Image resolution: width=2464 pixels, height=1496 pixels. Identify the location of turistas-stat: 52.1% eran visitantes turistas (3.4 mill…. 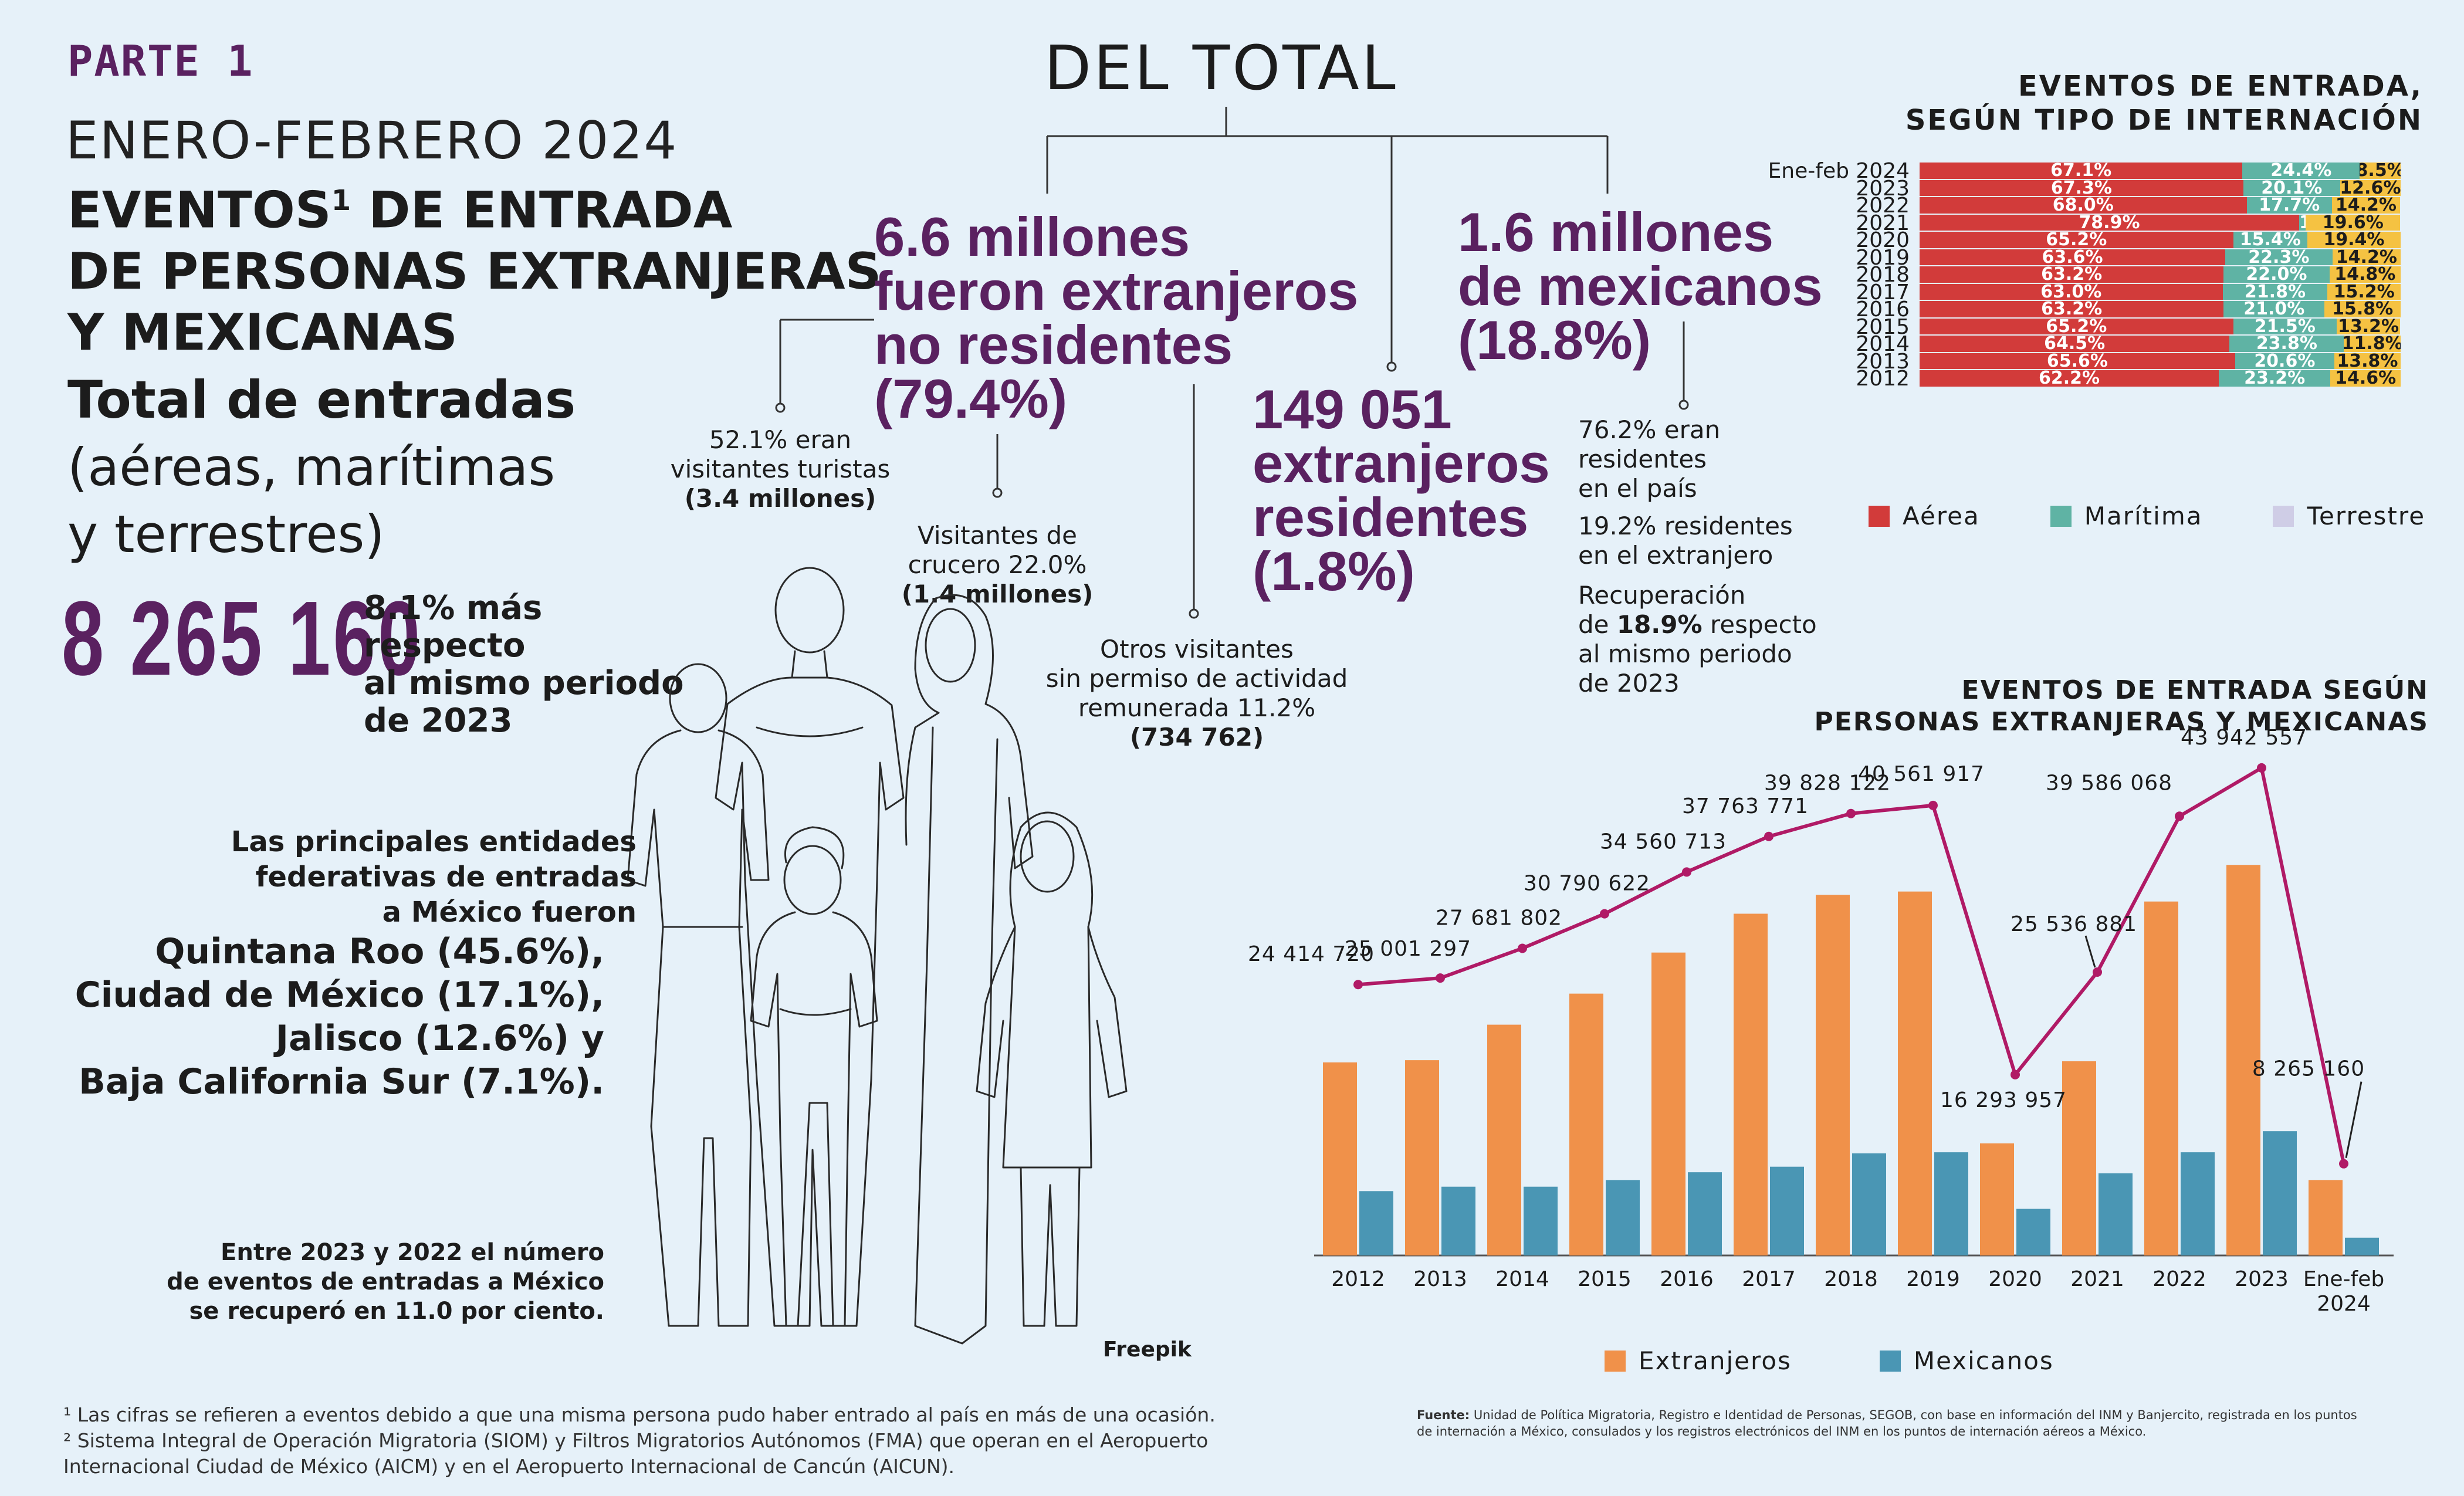
(780, 469).